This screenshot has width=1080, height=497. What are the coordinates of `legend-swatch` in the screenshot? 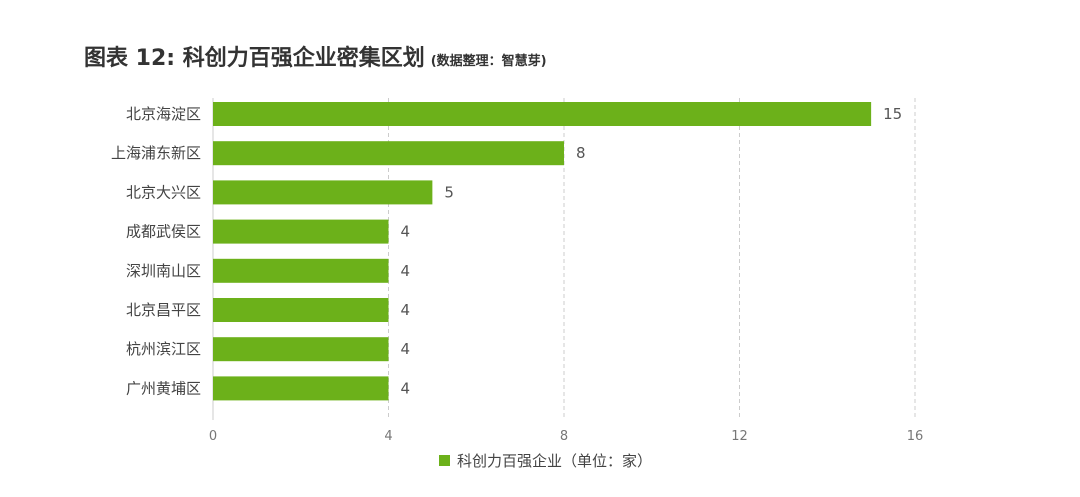 It's located at (444, 460).